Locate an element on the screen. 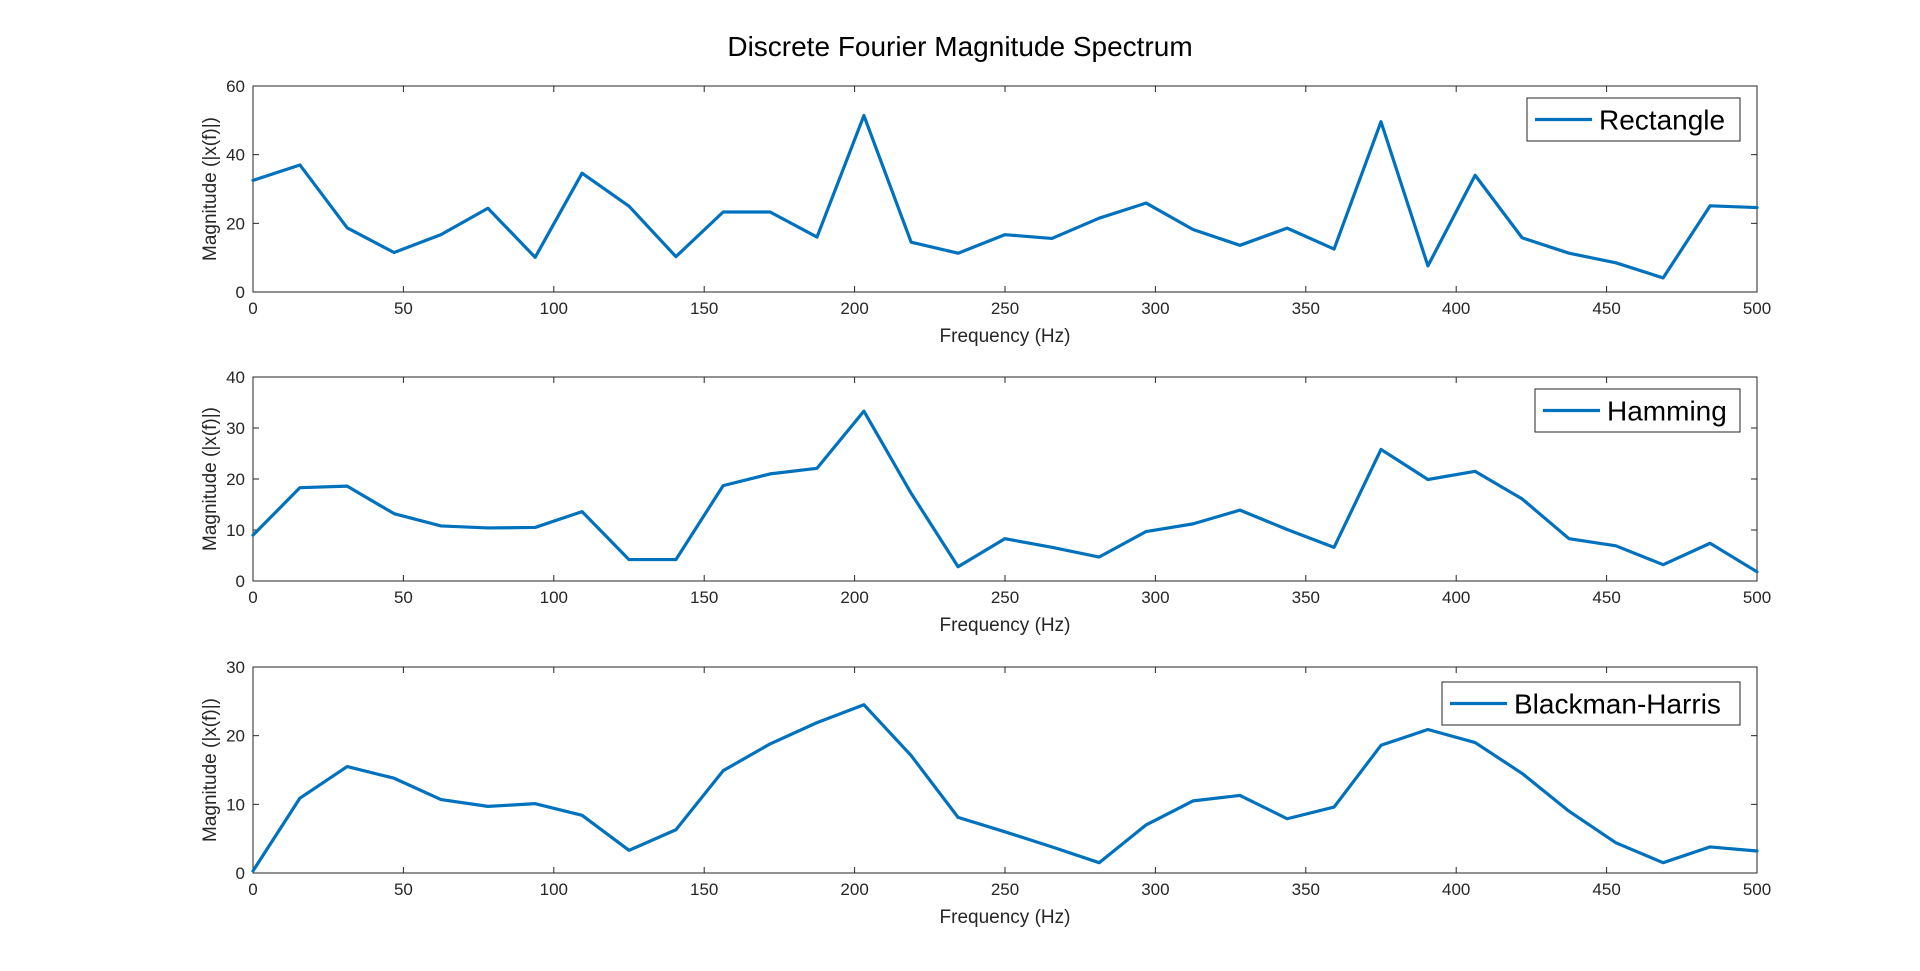 This screenshot has width=1920, height=971. legend: Rectangle is located at coordinates (1633, 119).